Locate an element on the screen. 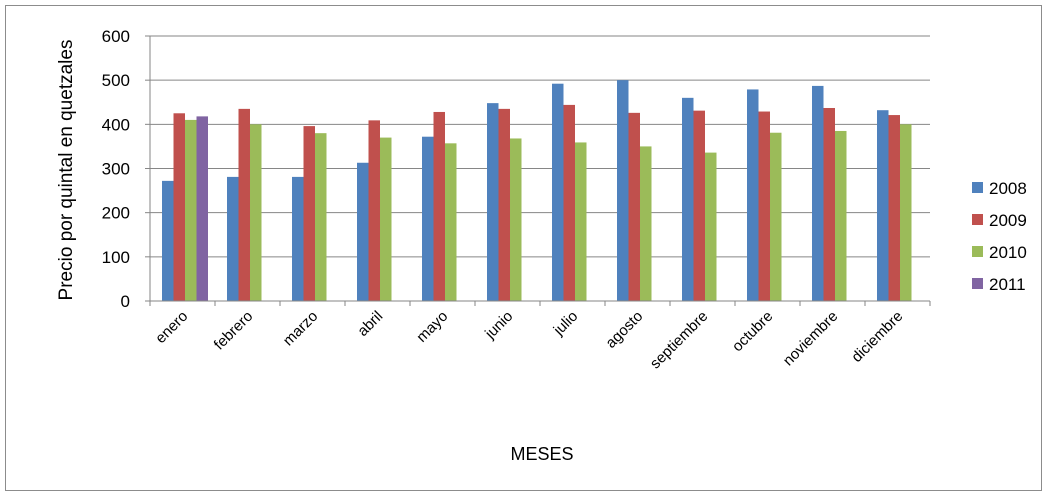 Image resolution: width=1047 pixels, height=500 pixels. bar-2008-abril is located at coordinates (363, 231).